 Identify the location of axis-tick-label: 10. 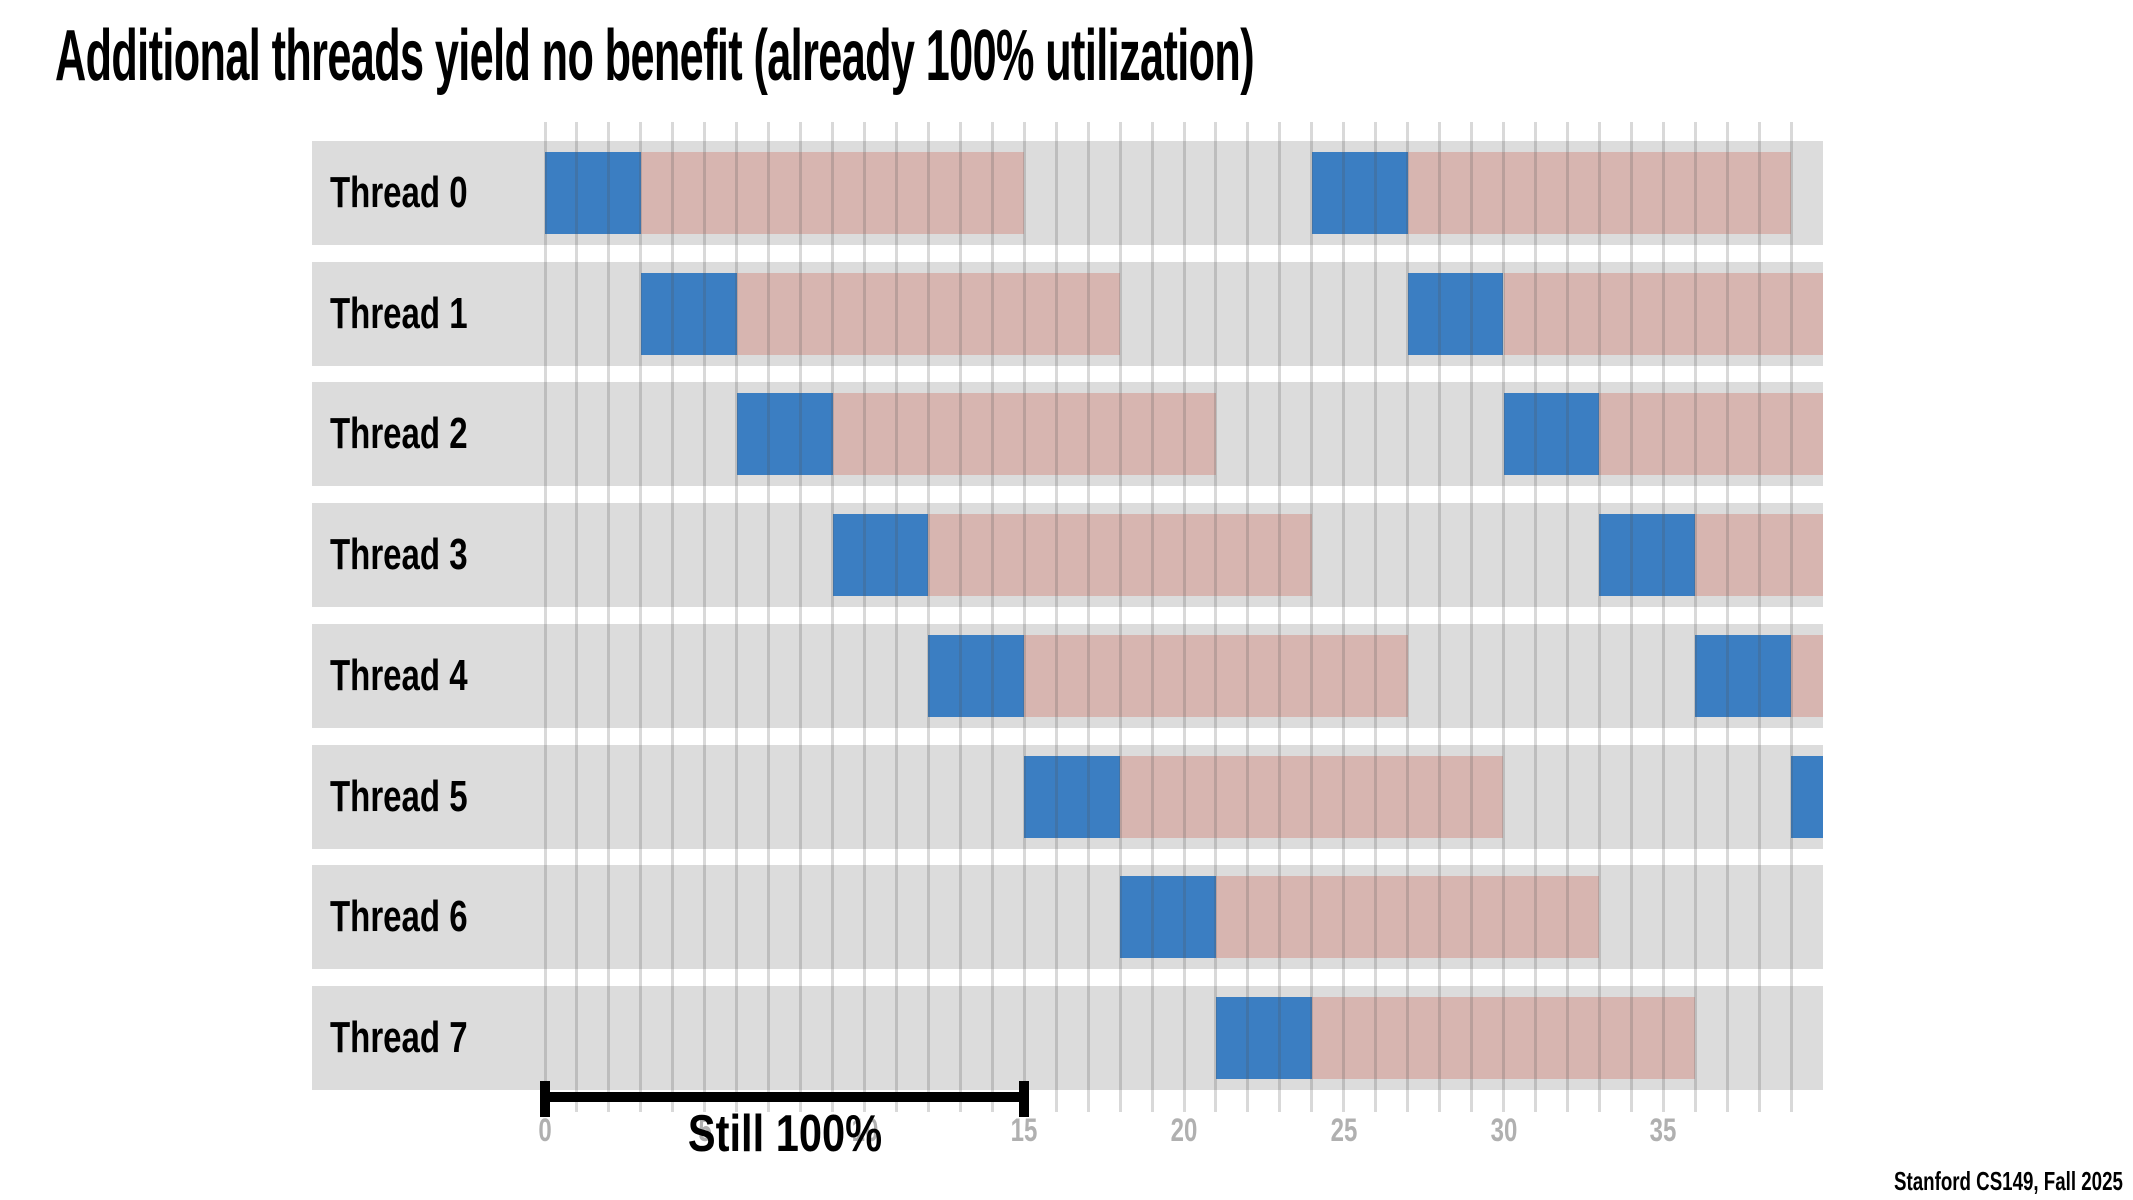
(864, 1130).